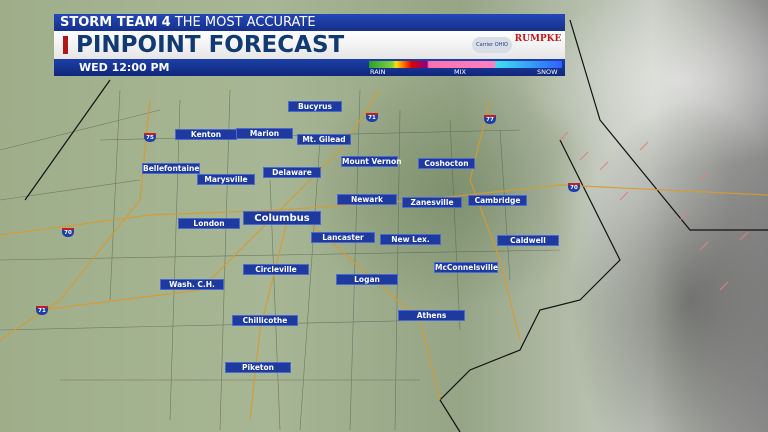 The width and height of the screenshot is (768, 432). Describe the element at coordinates (446, 163) in the screenshot. I see `city-label: Coshocton` at that location.